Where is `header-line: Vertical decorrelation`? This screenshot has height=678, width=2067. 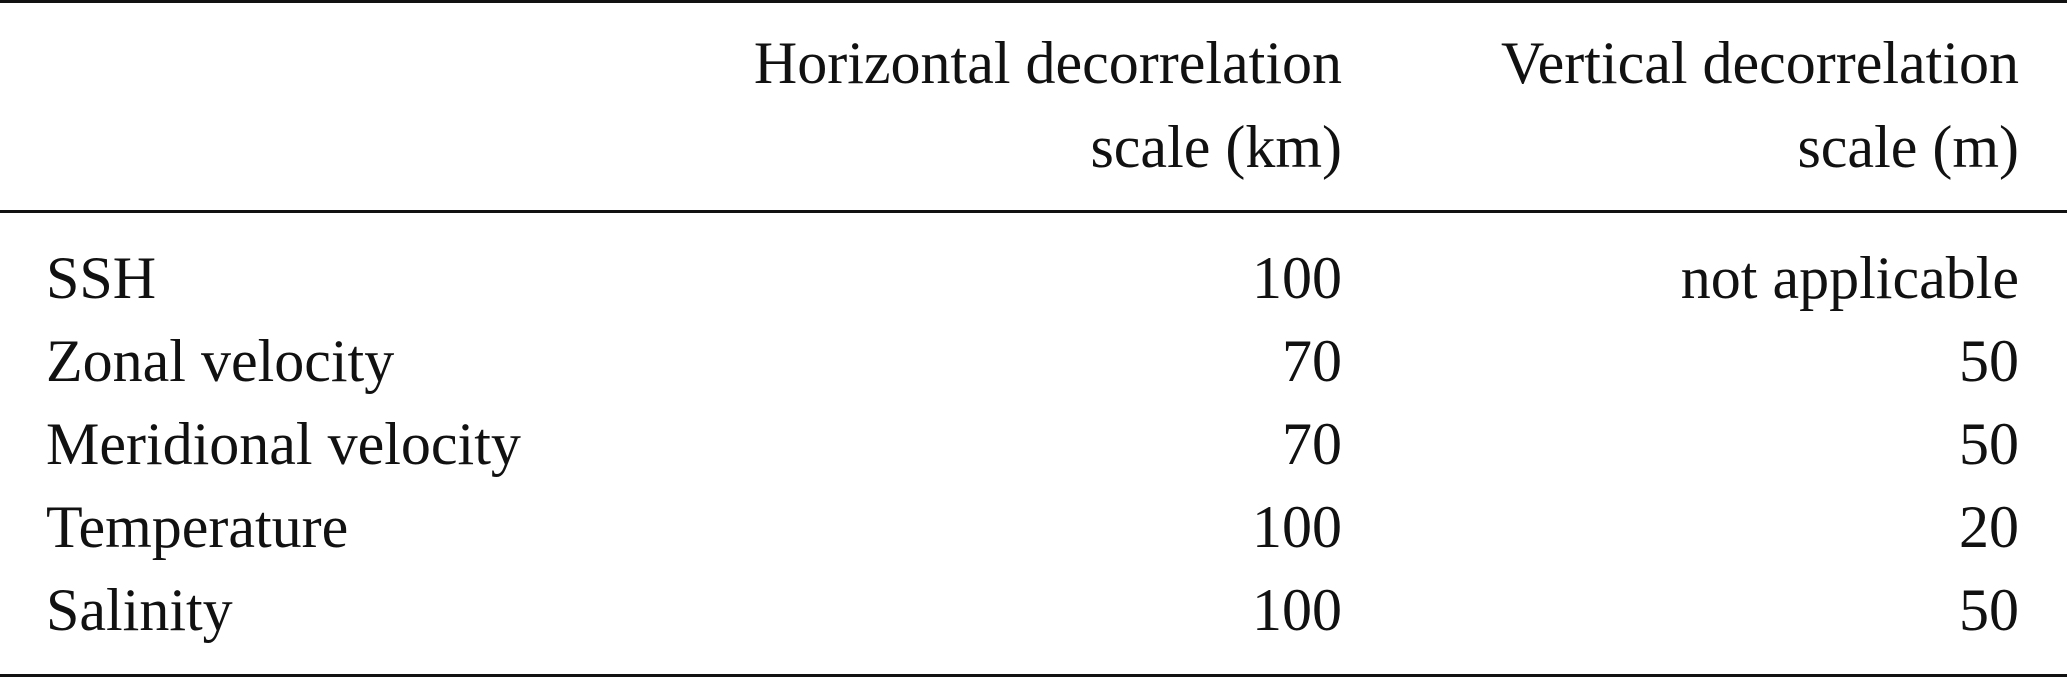 header-line: Vertical decorrelation is located at coordinates (1759, 63).